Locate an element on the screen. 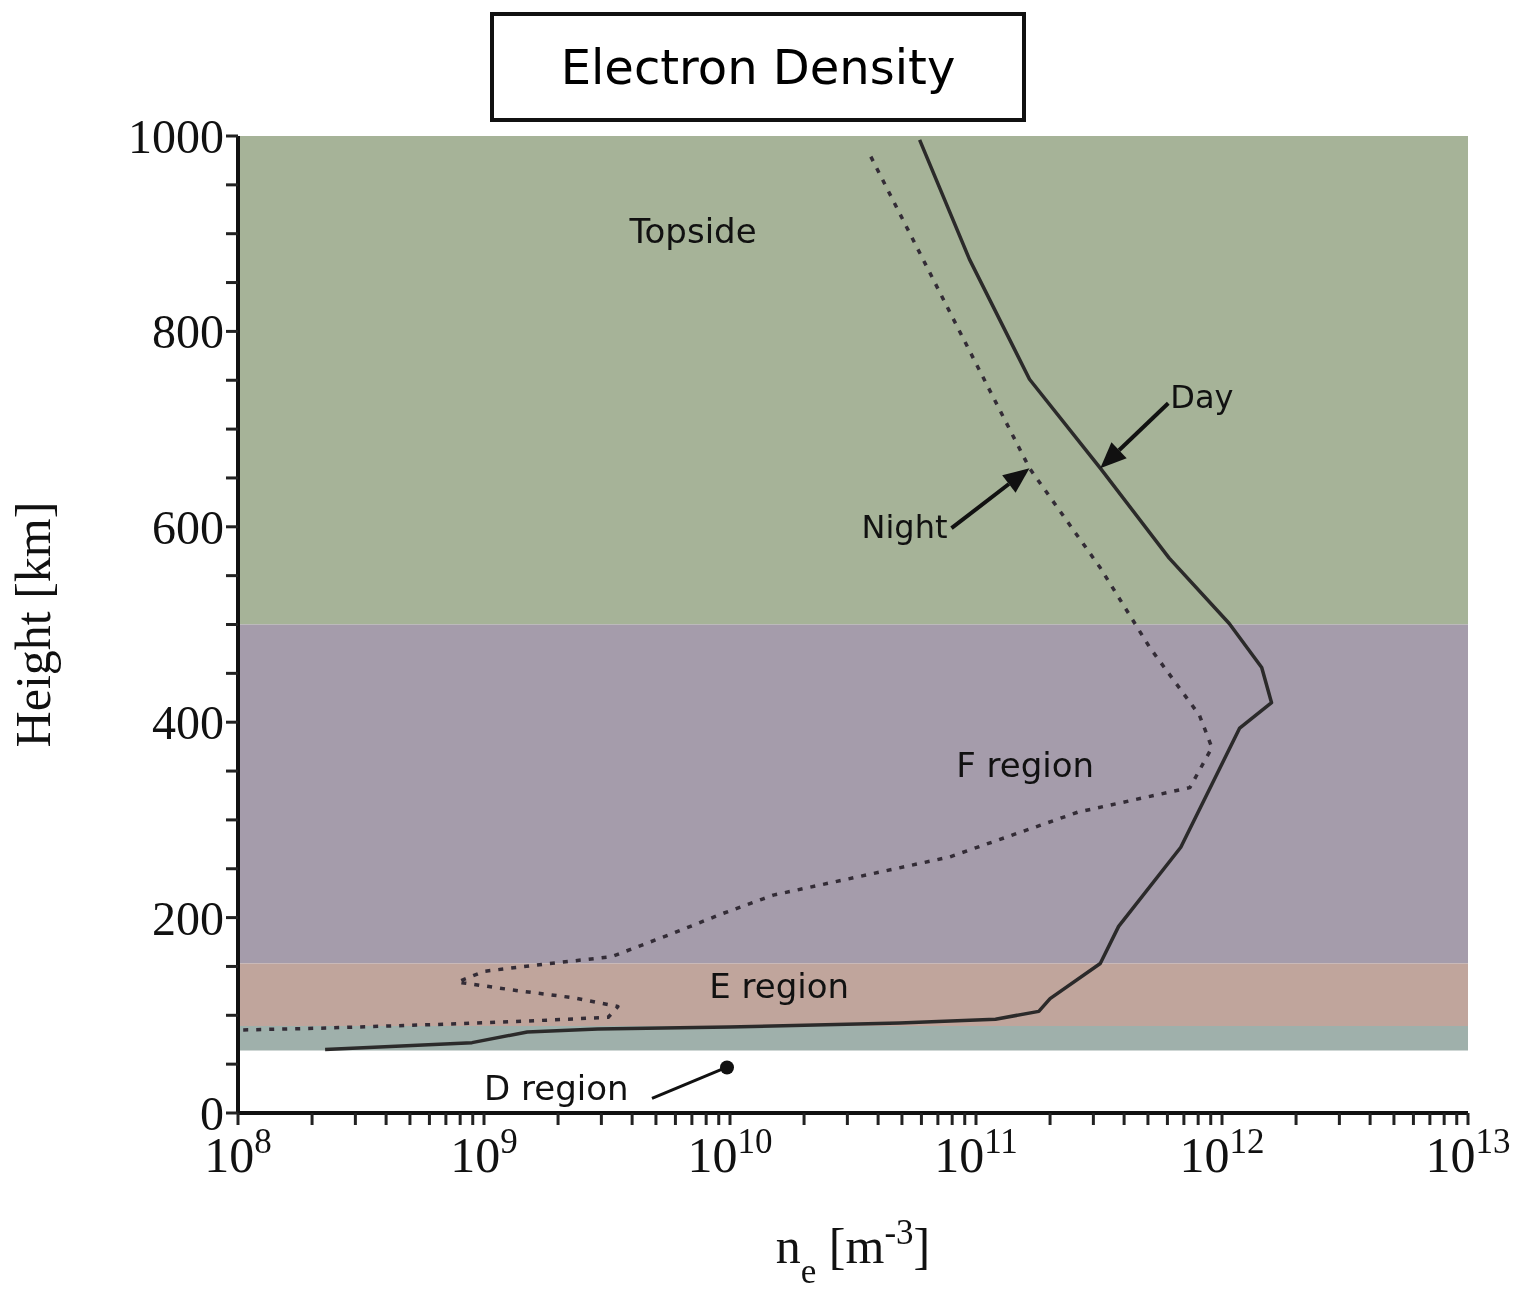 The image size is (1521, 1303). band-label: F region is located at coordinates (1025, 765).